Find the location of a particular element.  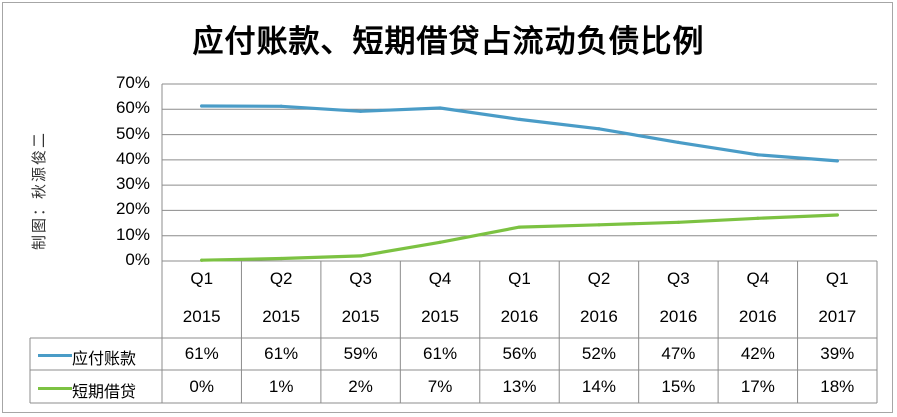

data-label: 47% is located at coordinates (678, 353).